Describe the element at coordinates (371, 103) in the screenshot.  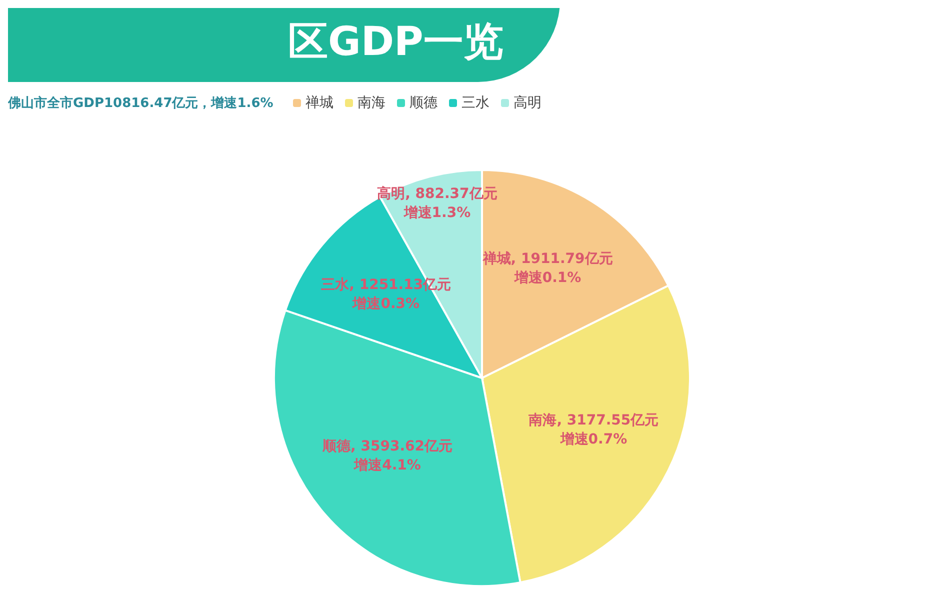
I see `legend-label: 南海` at that location.